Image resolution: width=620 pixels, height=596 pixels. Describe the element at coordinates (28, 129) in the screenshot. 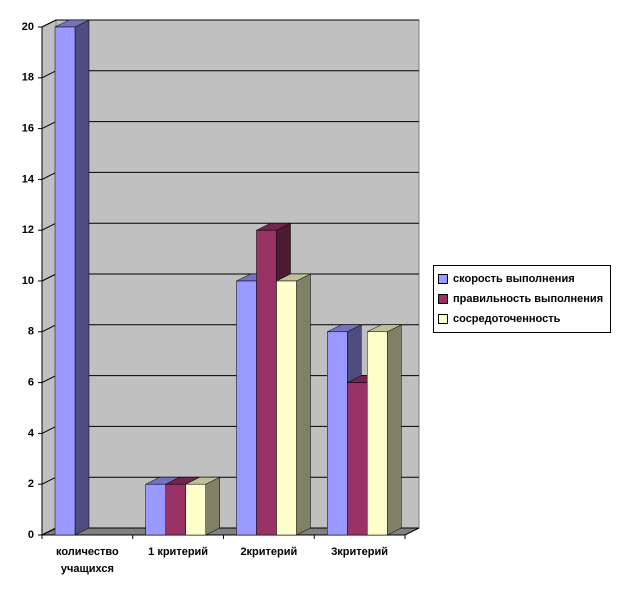

I see `y-tick-label: 16` at that location.